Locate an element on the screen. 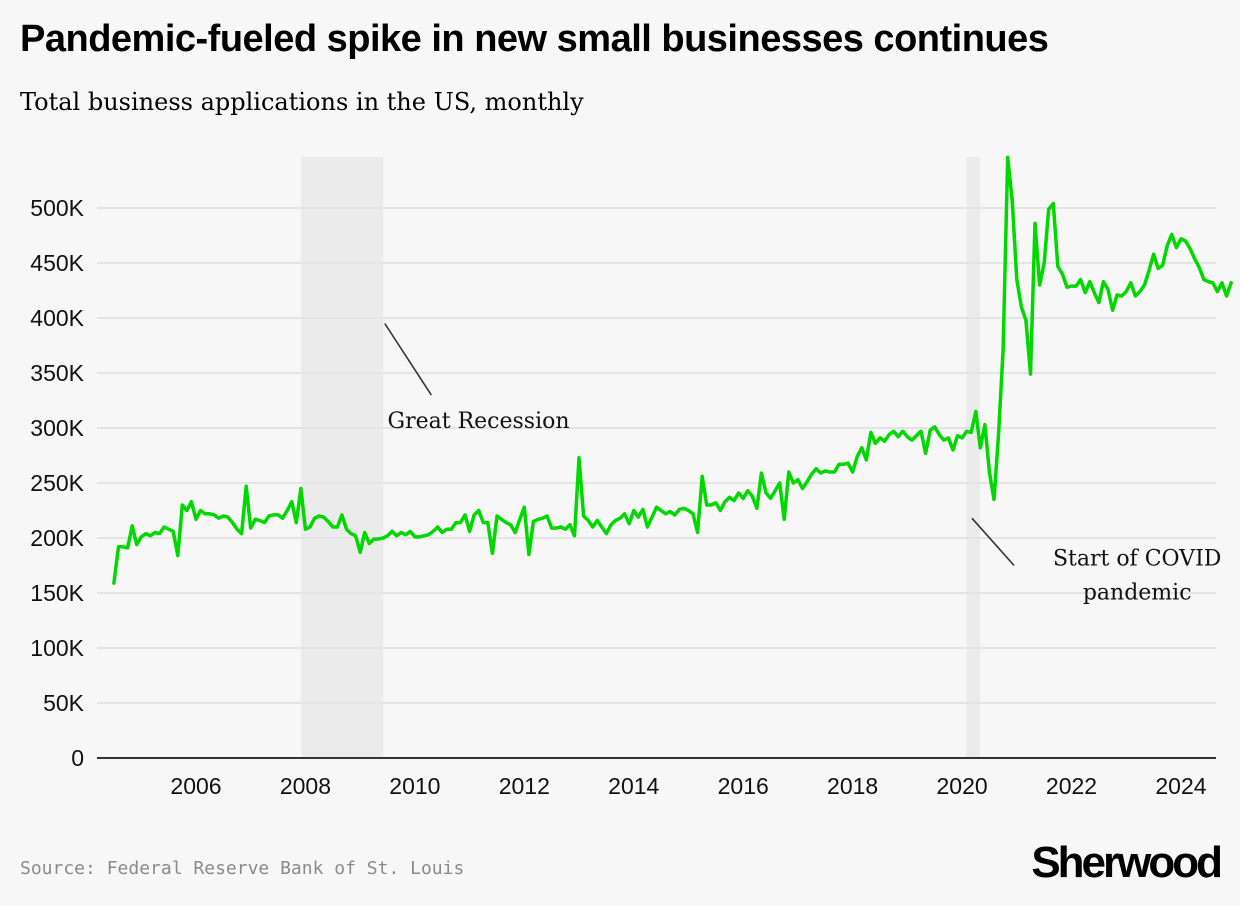 The width and height of the screenshot is (1240, 906). x-tick-label: 2014 is located at coordinates (633, 786).